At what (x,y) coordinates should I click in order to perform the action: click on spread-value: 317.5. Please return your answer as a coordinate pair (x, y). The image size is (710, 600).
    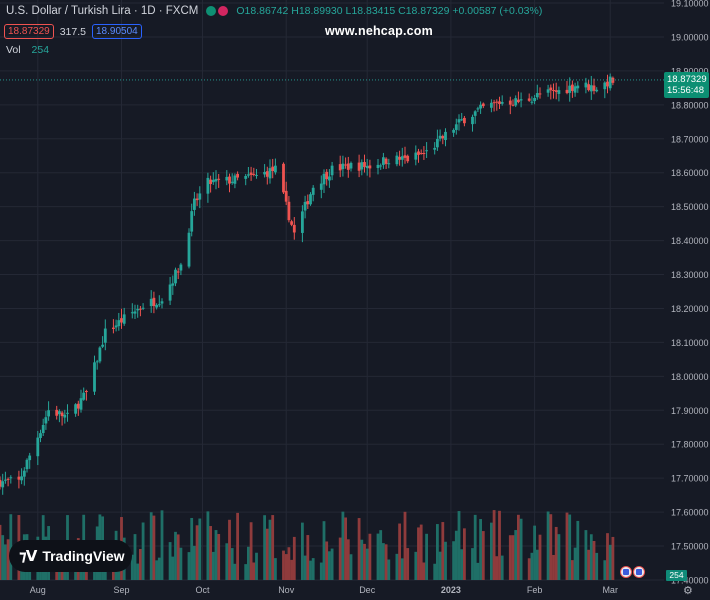
    Looking at the image, I should click on (72, 31).